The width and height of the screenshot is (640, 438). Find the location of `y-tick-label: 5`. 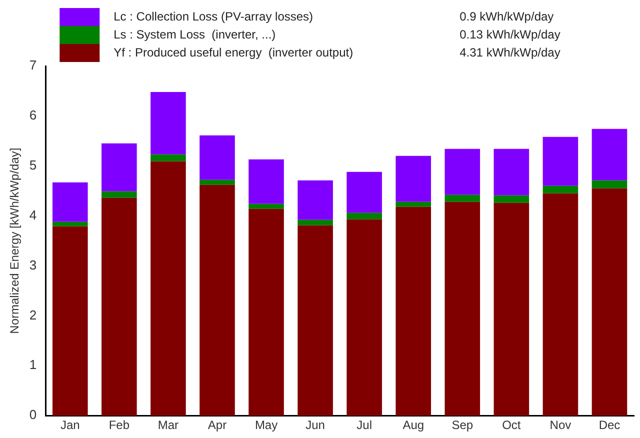

y-tick-label: 5 is located at coordinates (33, 164).